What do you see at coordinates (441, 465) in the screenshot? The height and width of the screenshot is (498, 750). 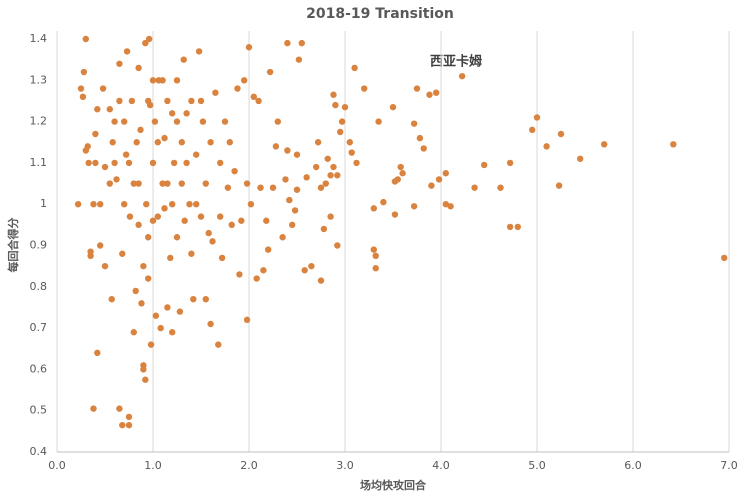 I see `x-tick-label: 4.0` at bounding box center [441, 465].